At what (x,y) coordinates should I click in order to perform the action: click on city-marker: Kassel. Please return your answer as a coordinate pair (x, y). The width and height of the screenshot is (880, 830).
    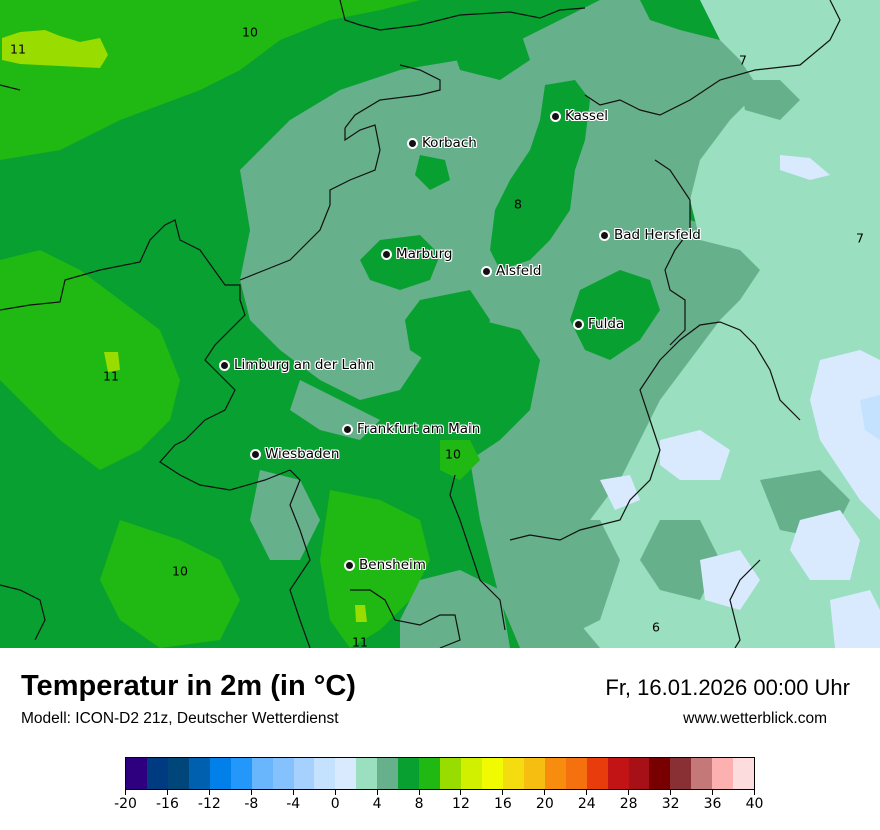
    Looking at the image, I should click on (579, 116).